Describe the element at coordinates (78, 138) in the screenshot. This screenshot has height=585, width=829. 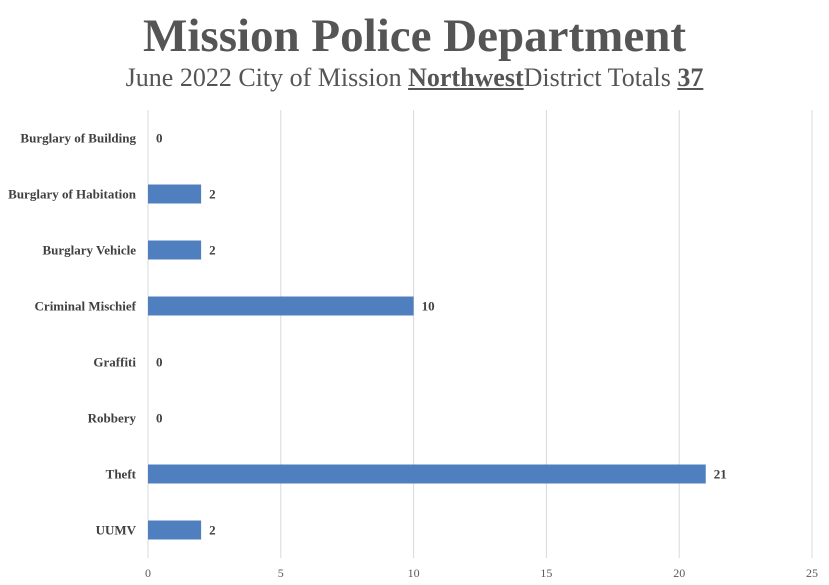
I see `category-label: Burglary of Building` at that location.